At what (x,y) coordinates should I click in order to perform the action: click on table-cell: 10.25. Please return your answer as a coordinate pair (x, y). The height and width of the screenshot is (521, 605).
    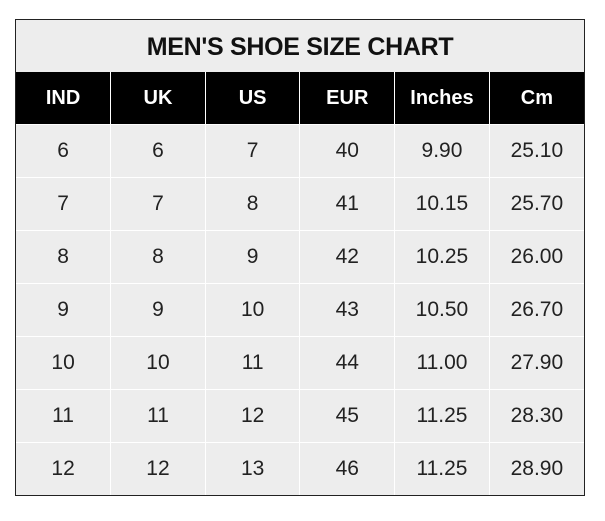
    Looking at the image, I should click on (442, 257).